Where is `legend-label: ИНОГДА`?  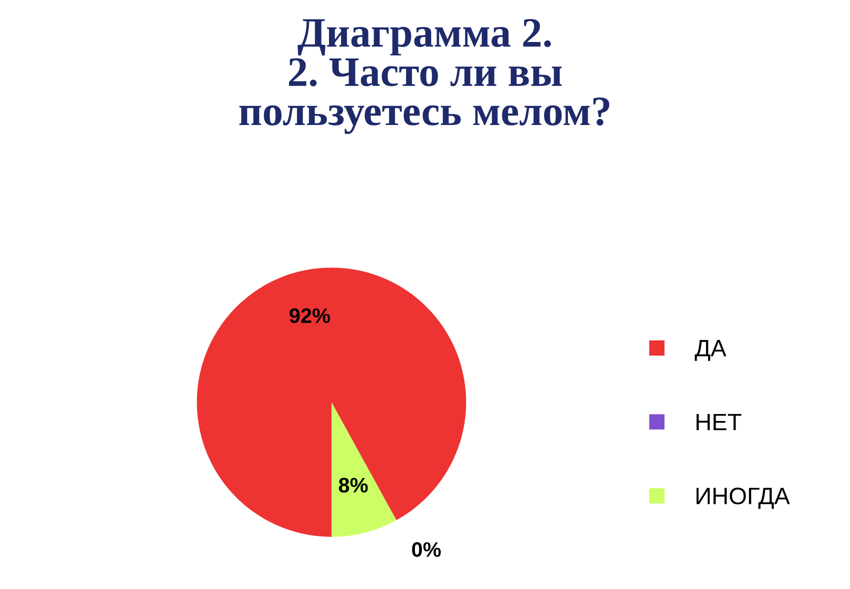
legend-label: ИНОГДА is located at coordinates (743, 498).